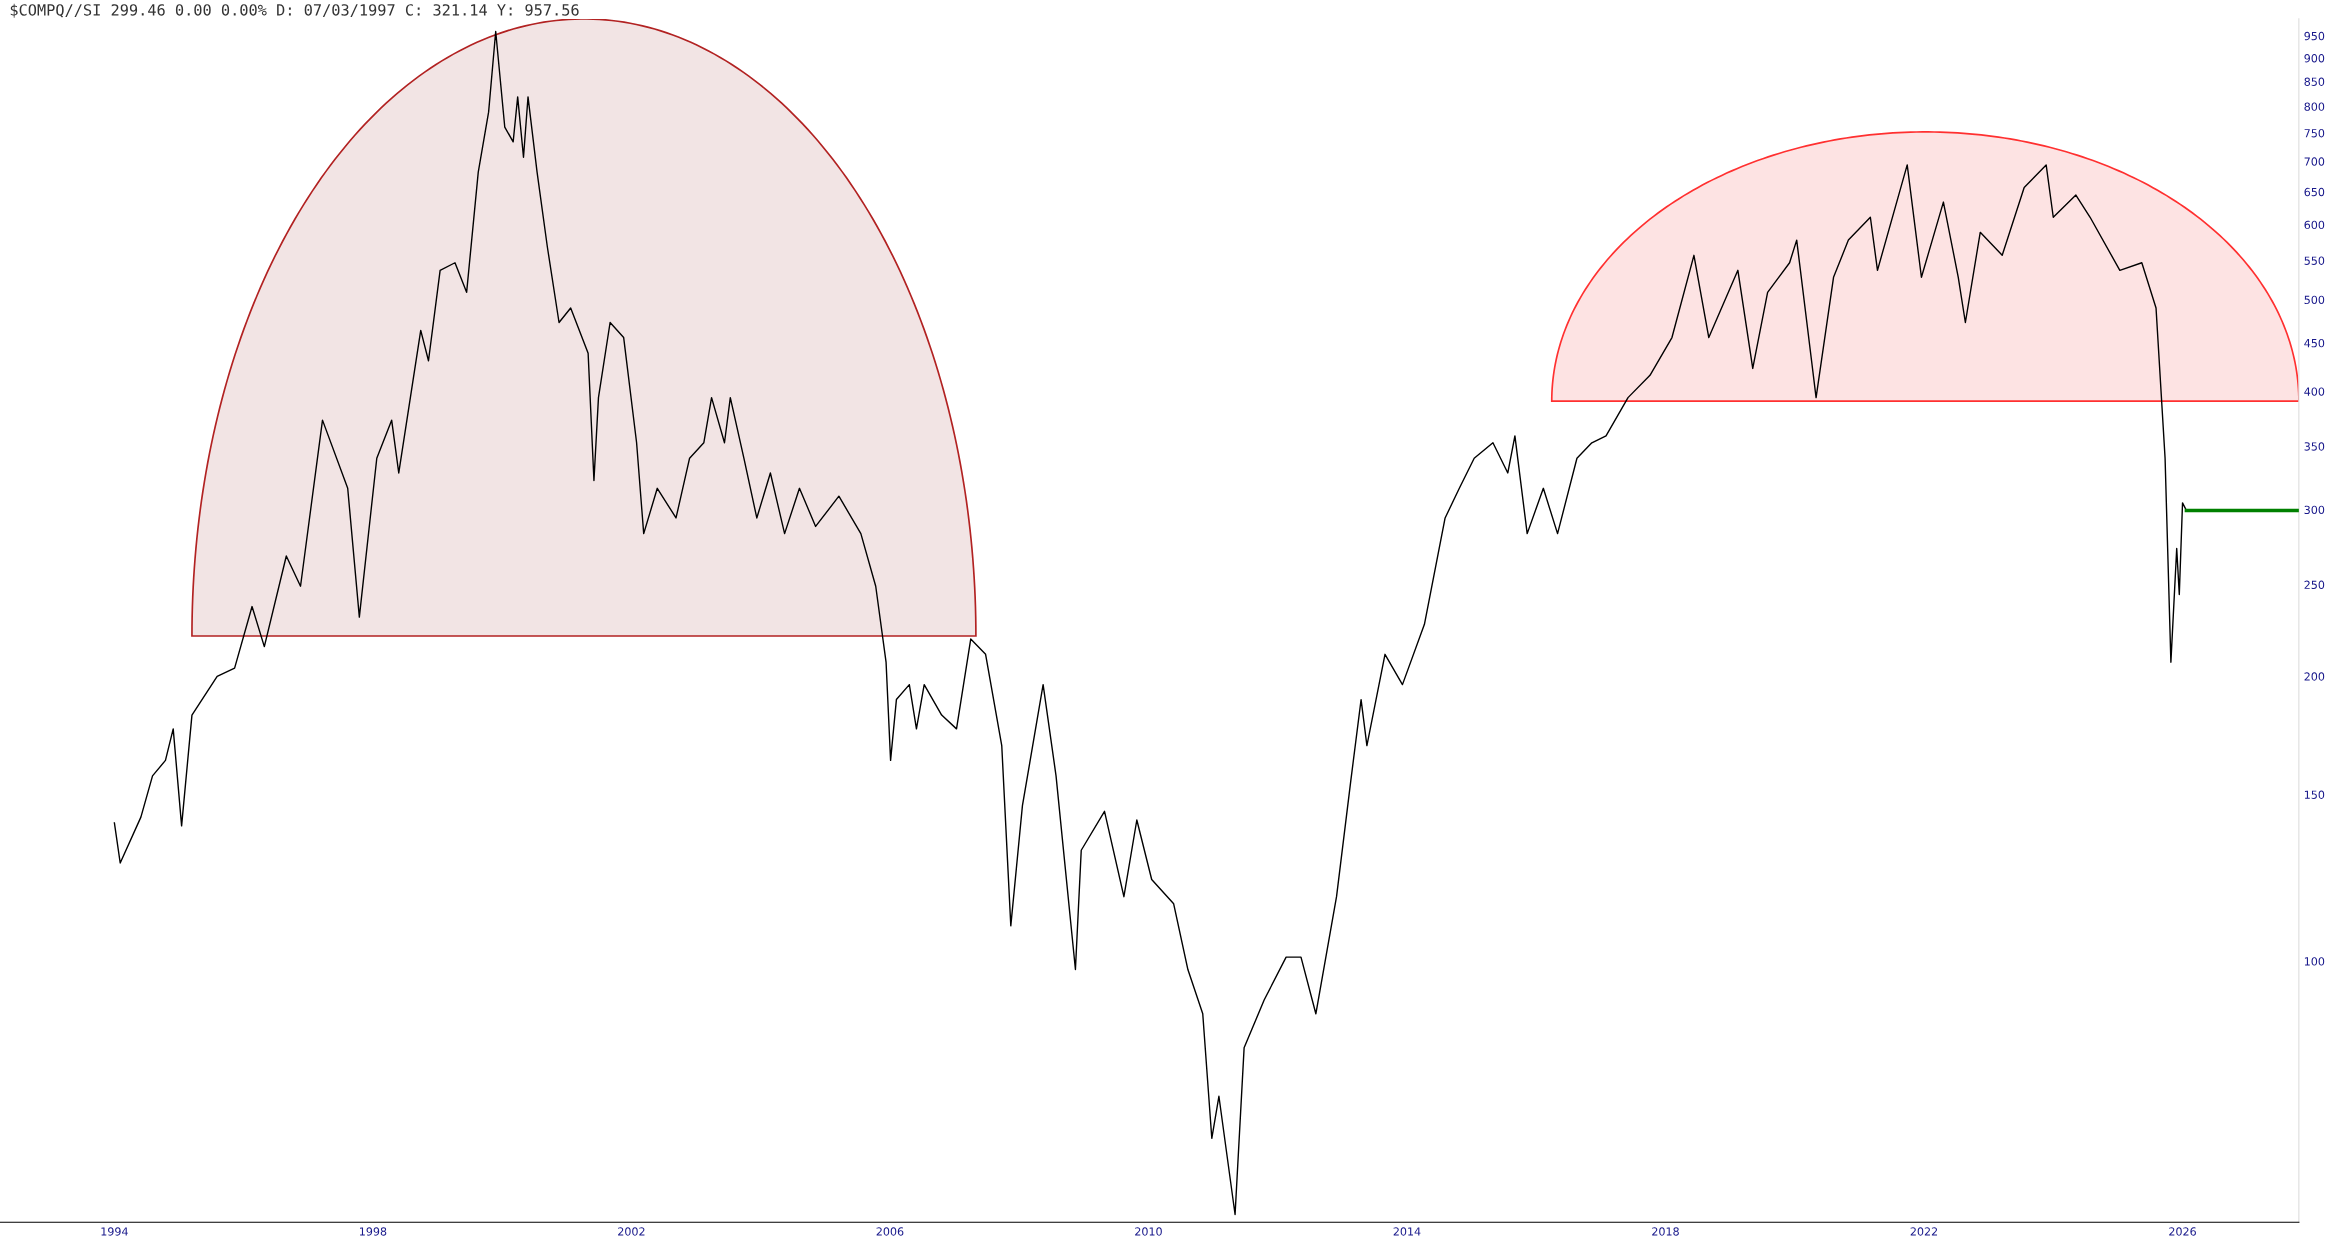 This screenshot has width=2341, height=1260. I want to click on x-tick-label: 2006, so click(890, 1231).